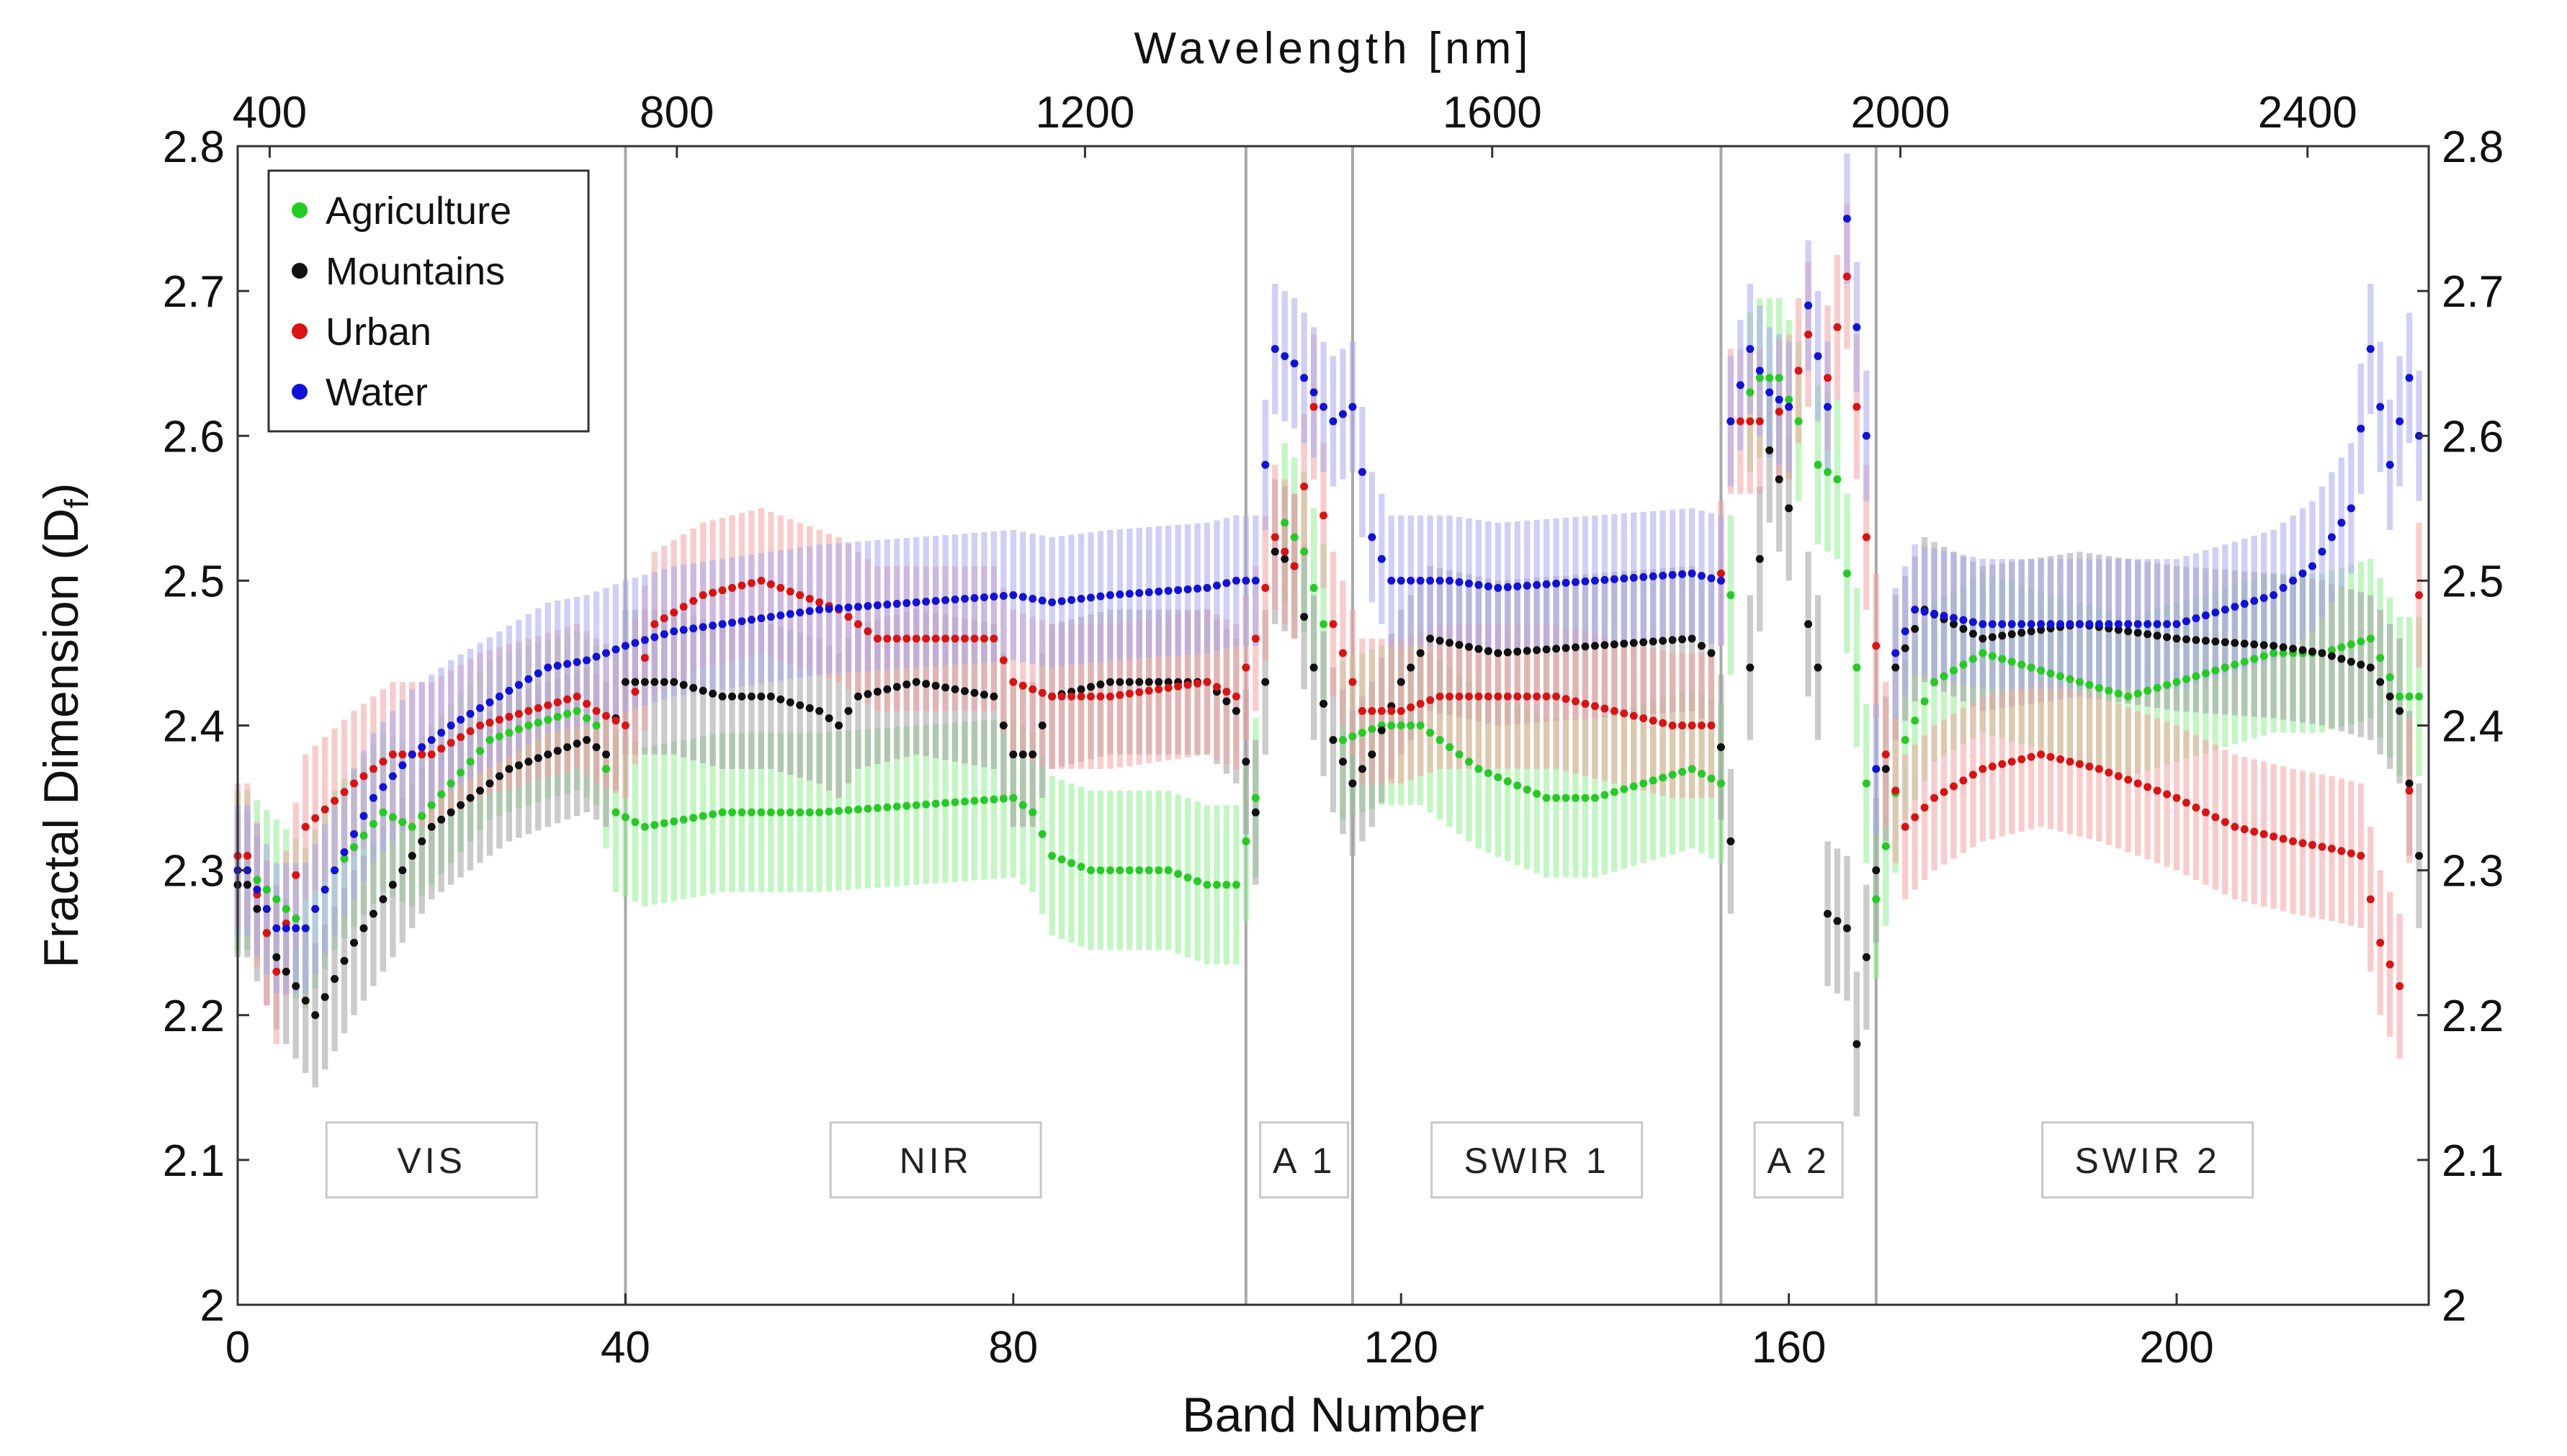  Describe the element at coordinates (300, 271) in the screenshot. I see `legend-marker` at that location.